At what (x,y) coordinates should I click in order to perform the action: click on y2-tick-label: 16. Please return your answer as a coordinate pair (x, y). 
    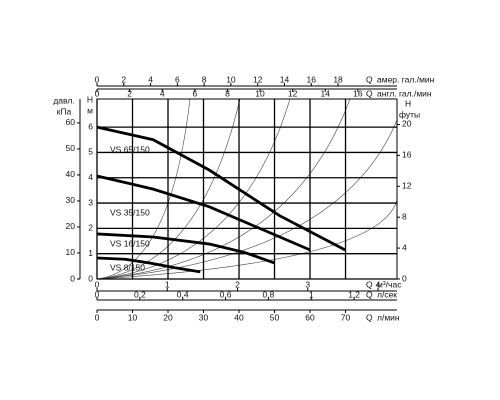
    Looking at the image, I should click on (407, 155).